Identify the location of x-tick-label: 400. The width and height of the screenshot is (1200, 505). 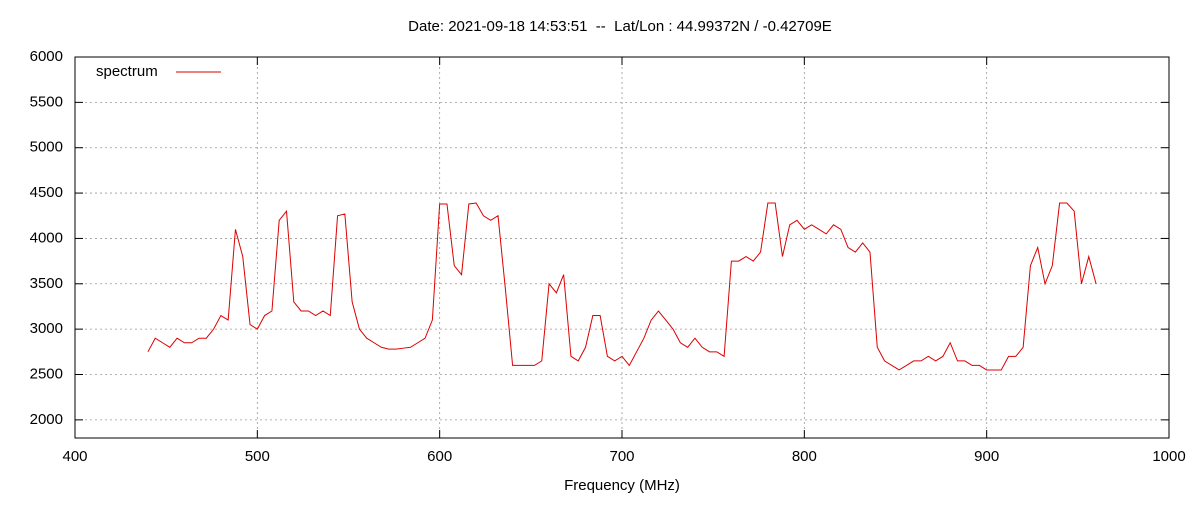
(74, 456).